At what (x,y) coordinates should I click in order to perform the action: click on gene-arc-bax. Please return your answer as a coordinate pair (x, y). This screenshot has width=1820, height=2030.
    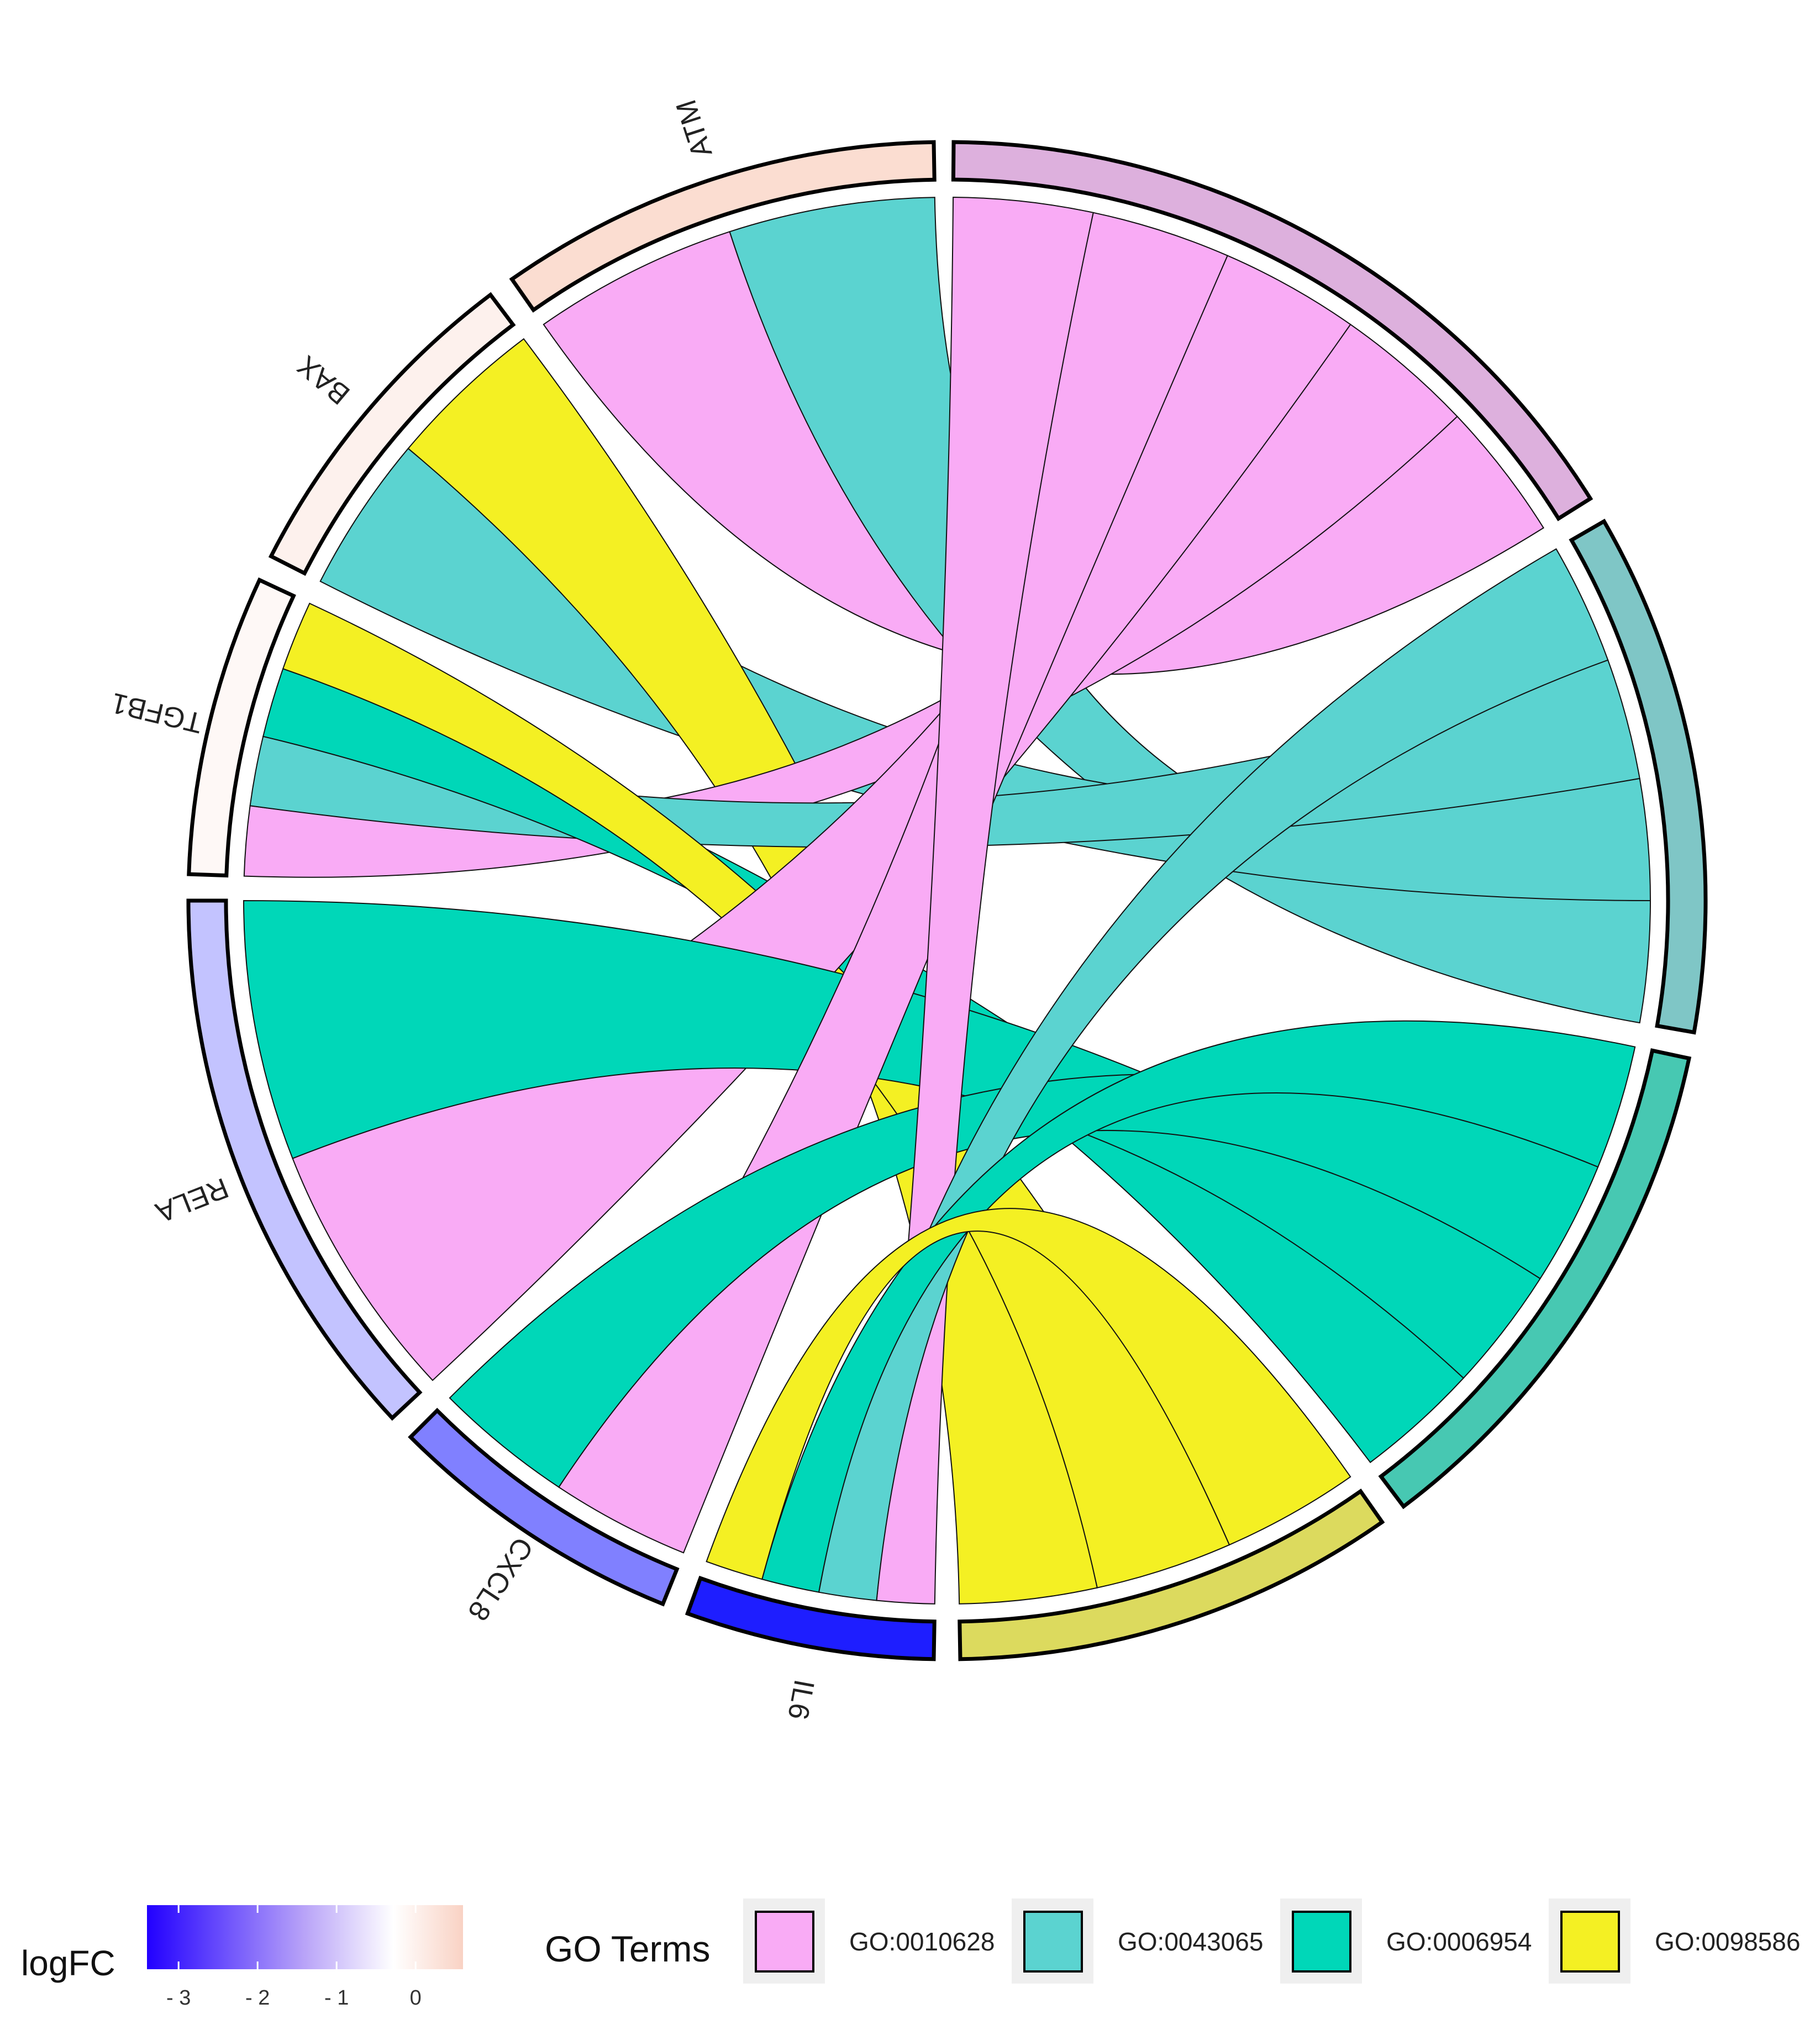
    Looking at the image, I should click on (392, 434).